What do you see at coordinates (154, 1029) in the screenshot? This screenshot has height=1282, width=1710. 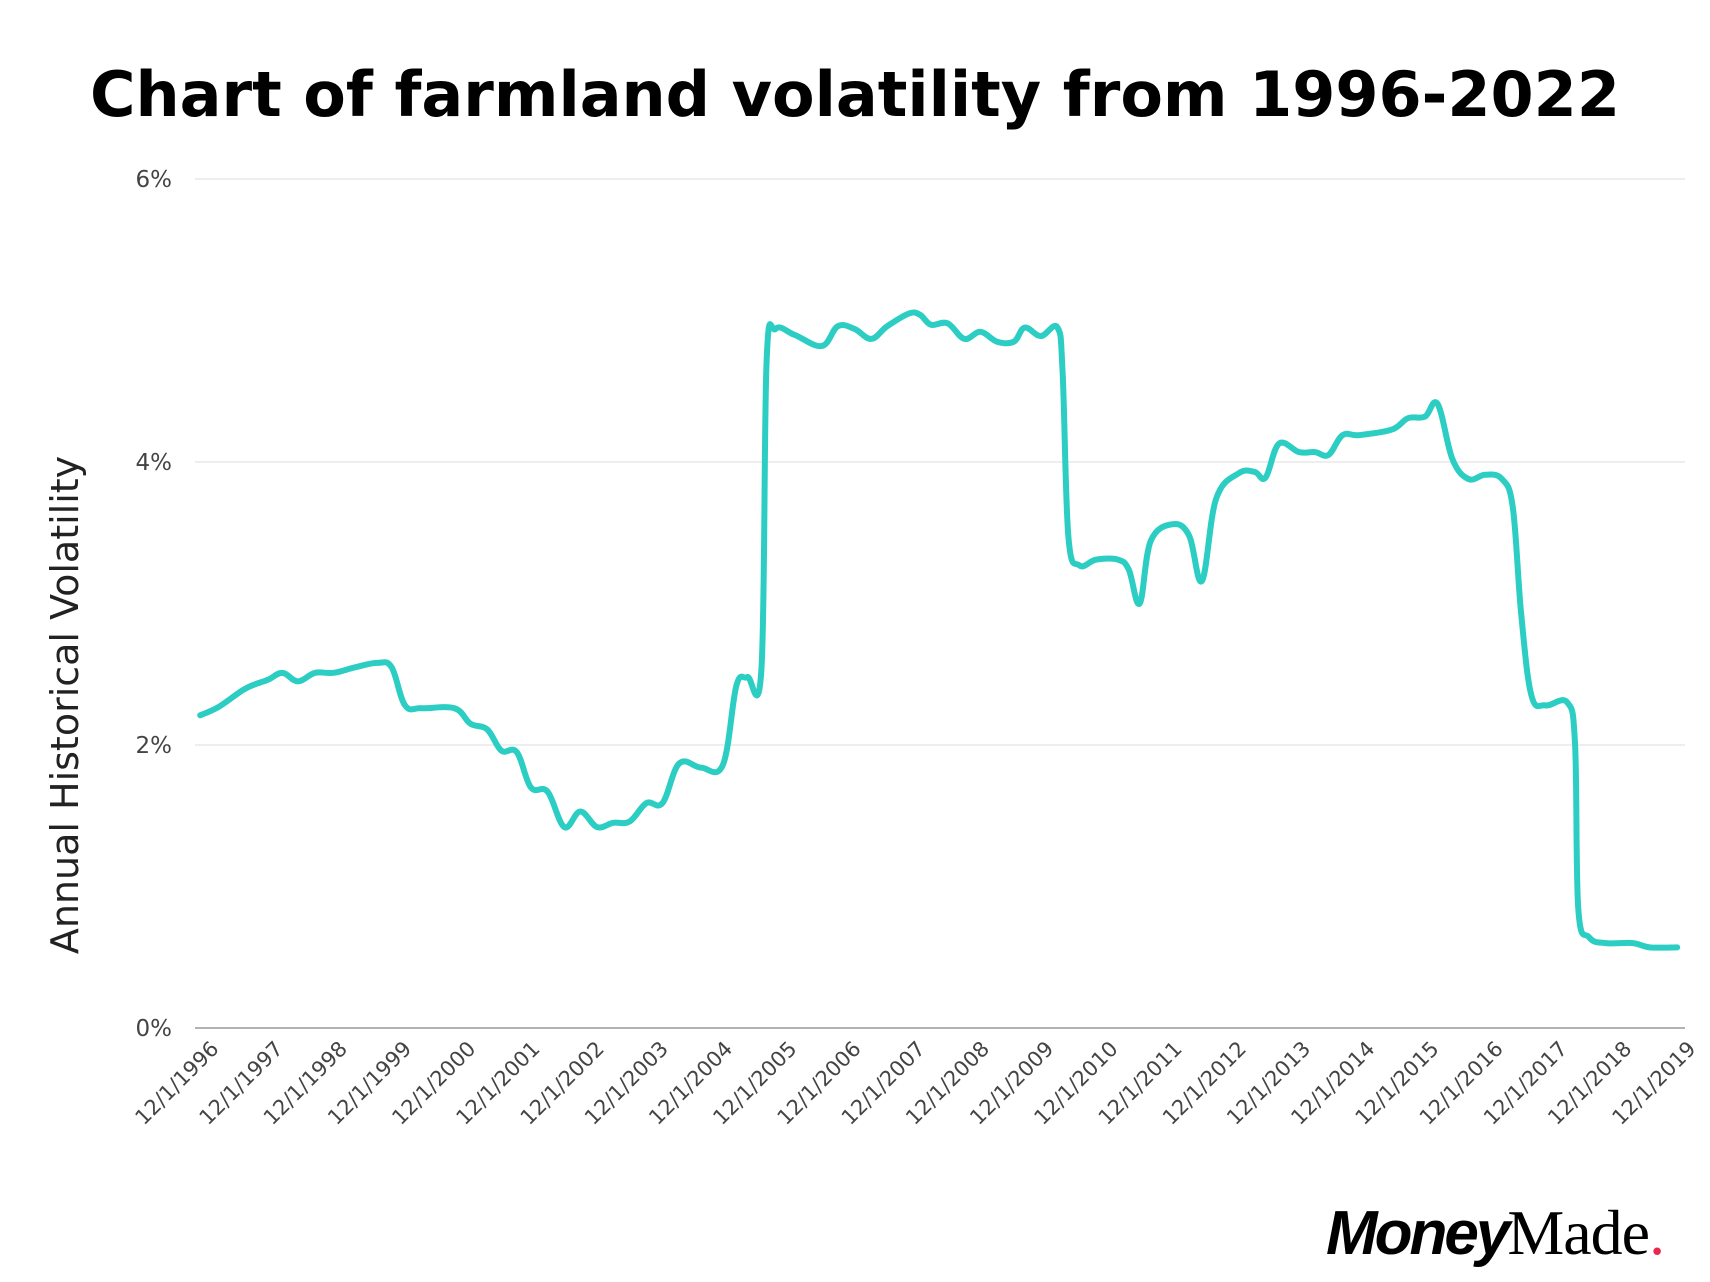 I see `y-tick-label: 0%` at bounding box center [154, 1029].